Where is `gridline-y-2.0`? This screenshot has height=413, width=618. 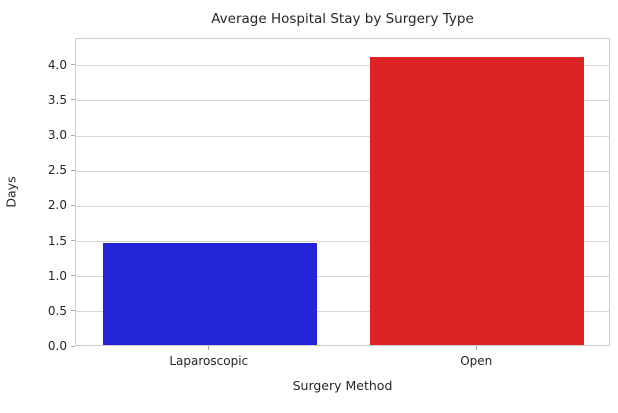 gridline-y-2.0 is located at coordinates (342, 206).